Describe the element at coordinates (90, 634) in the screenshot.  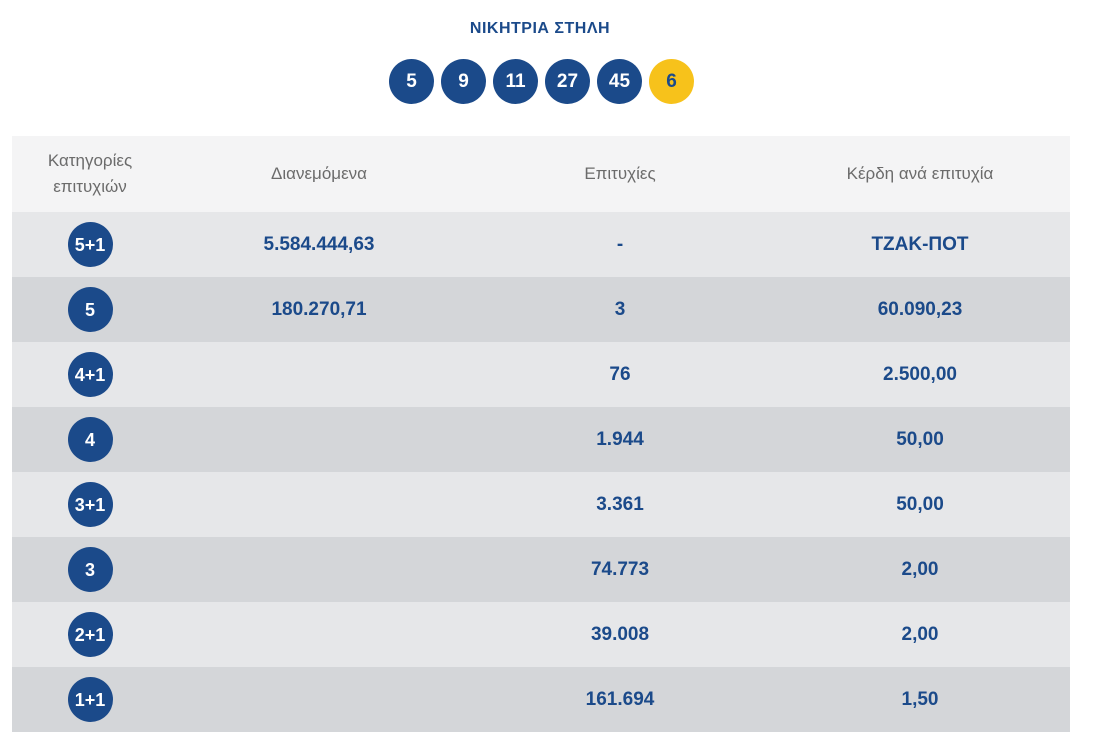
I see `category-badge: 2+1` at that location.